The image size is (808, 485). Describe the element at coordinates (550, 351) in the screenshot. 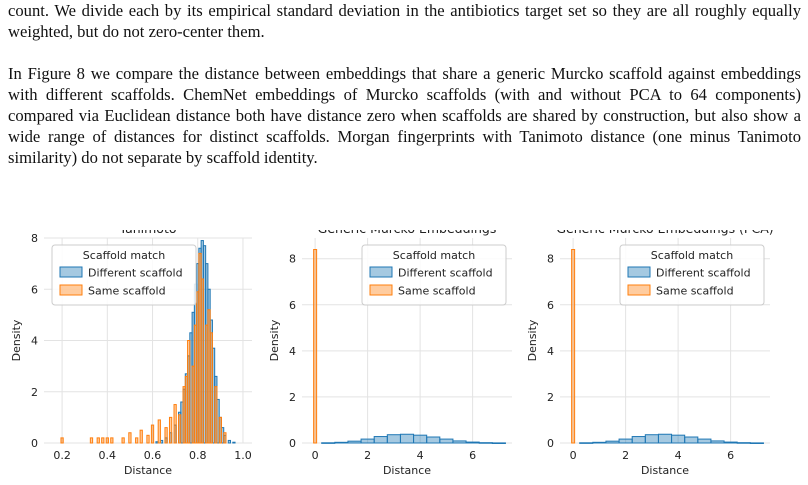

I see `panel-3-ytick-label: 4` at that location.